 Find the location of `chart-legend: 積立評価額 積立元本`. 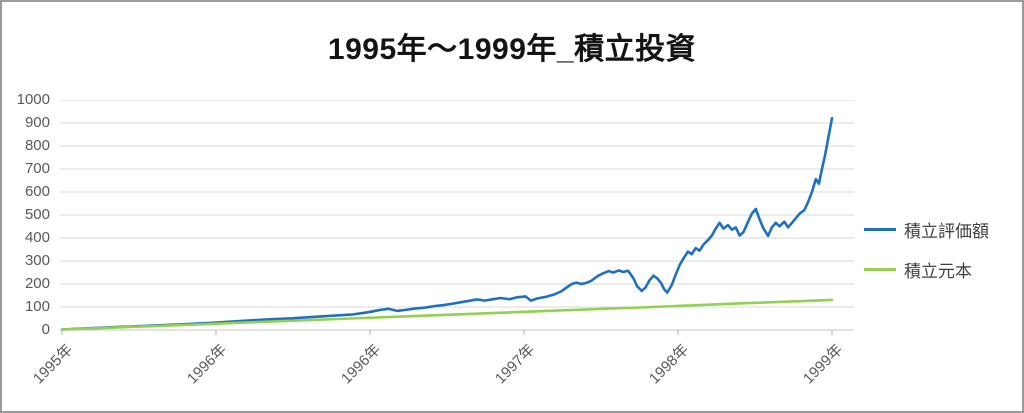

chart-legend: 積立評価額 積立元本 is located at coordinates (926, 256).